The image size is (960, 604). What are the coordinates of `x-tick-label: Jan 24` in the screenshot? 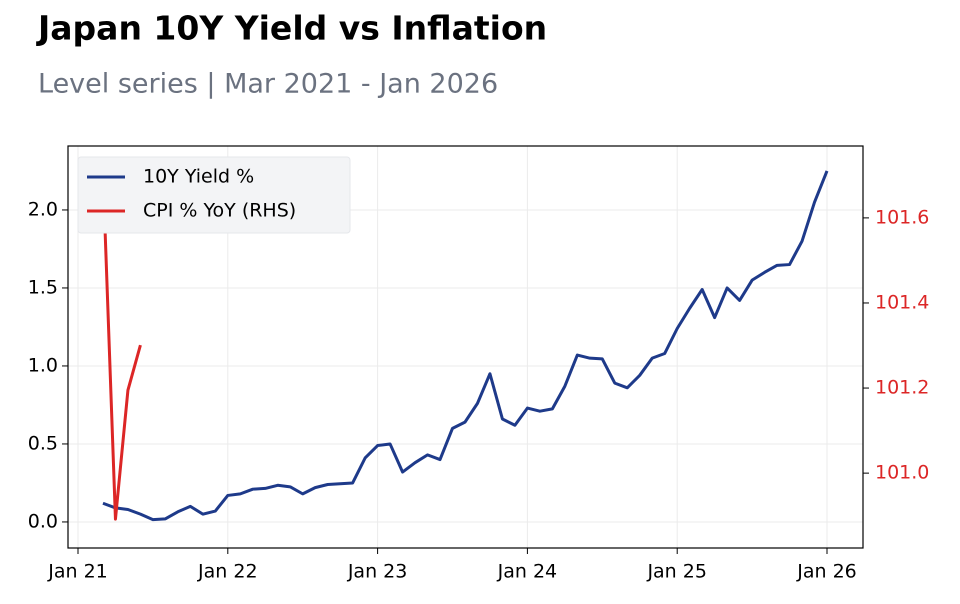 It's located at (527, 572).